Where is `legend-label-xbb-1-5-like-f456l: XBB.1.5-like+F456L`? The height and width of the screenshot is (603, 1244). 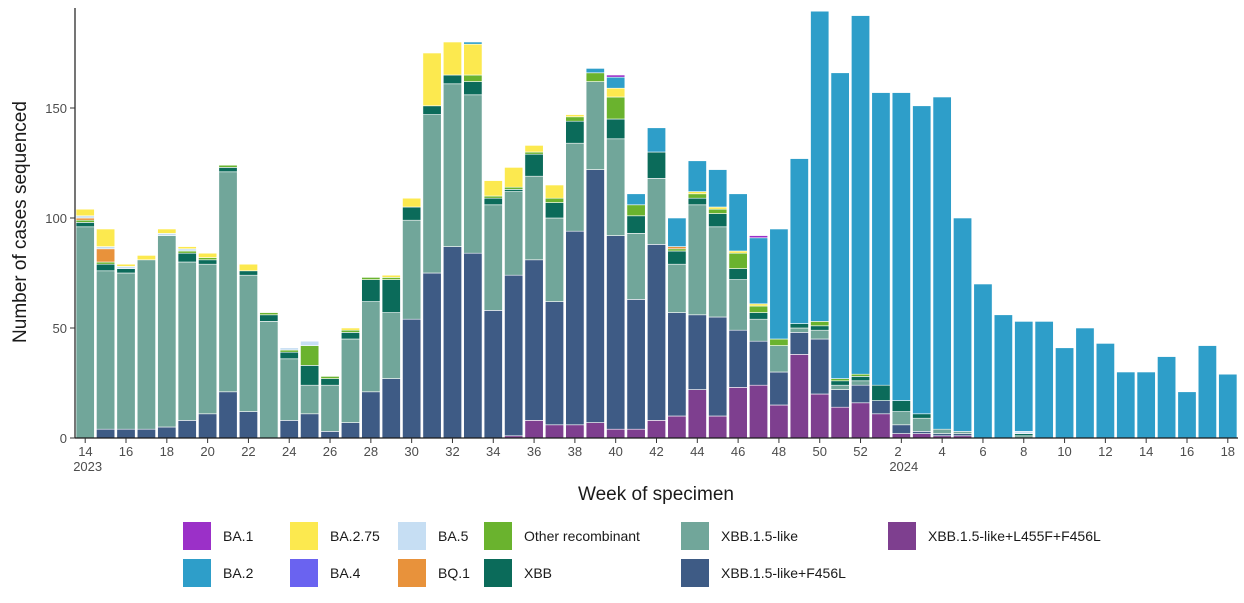
legend-label-xbb-1-5-like-f456l: XBB.1.5-like+F456L is located at coordinates (783, 573).